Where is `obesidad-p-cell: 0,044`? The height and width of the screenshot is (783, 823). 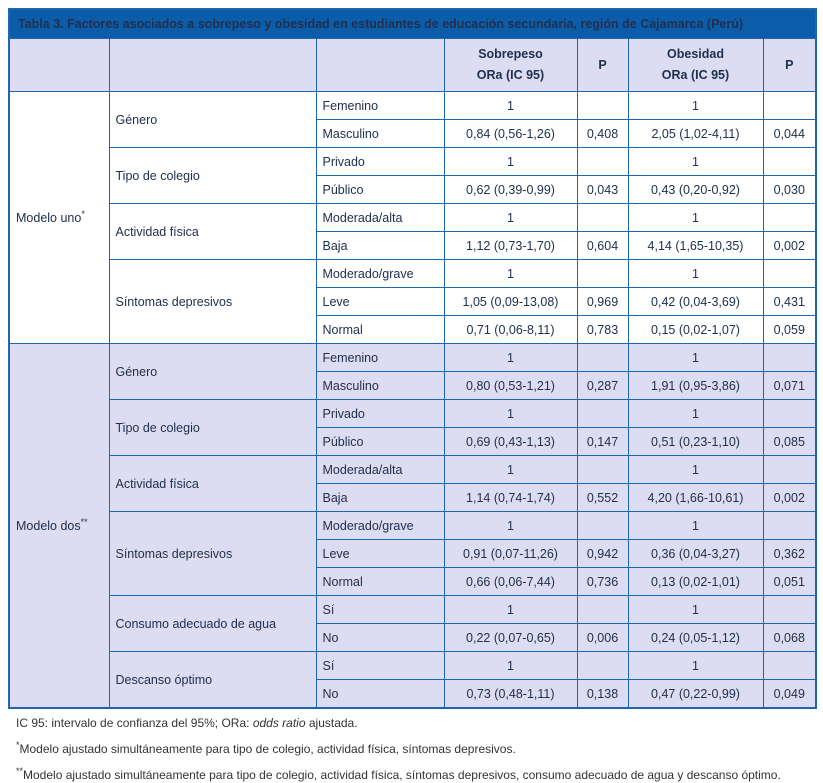 obesidad-p-cell: 0,044 is located at coordinates (789, 133).